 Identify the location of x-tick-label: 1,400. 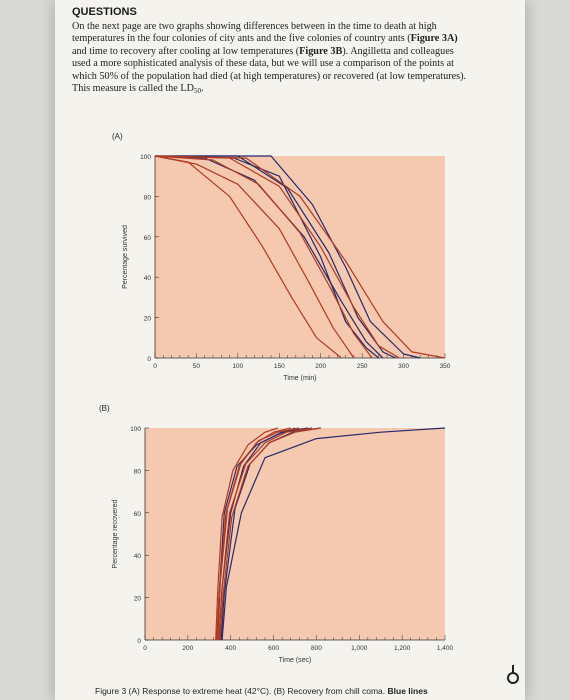
(445, 648).